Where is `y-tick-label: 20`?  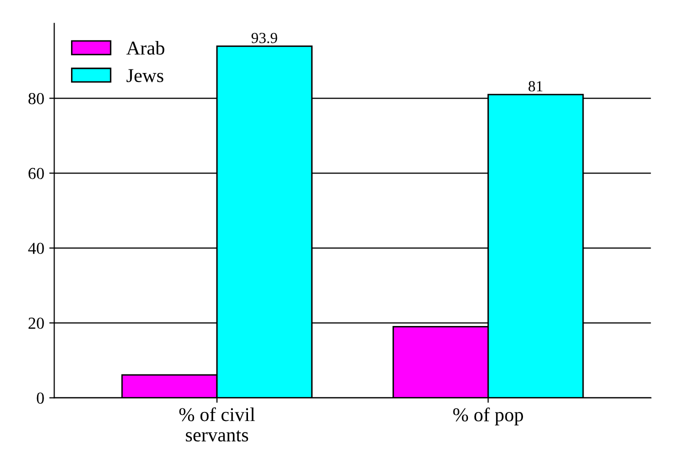
y-tick-label: 20 is located at coordinates (36, 323).